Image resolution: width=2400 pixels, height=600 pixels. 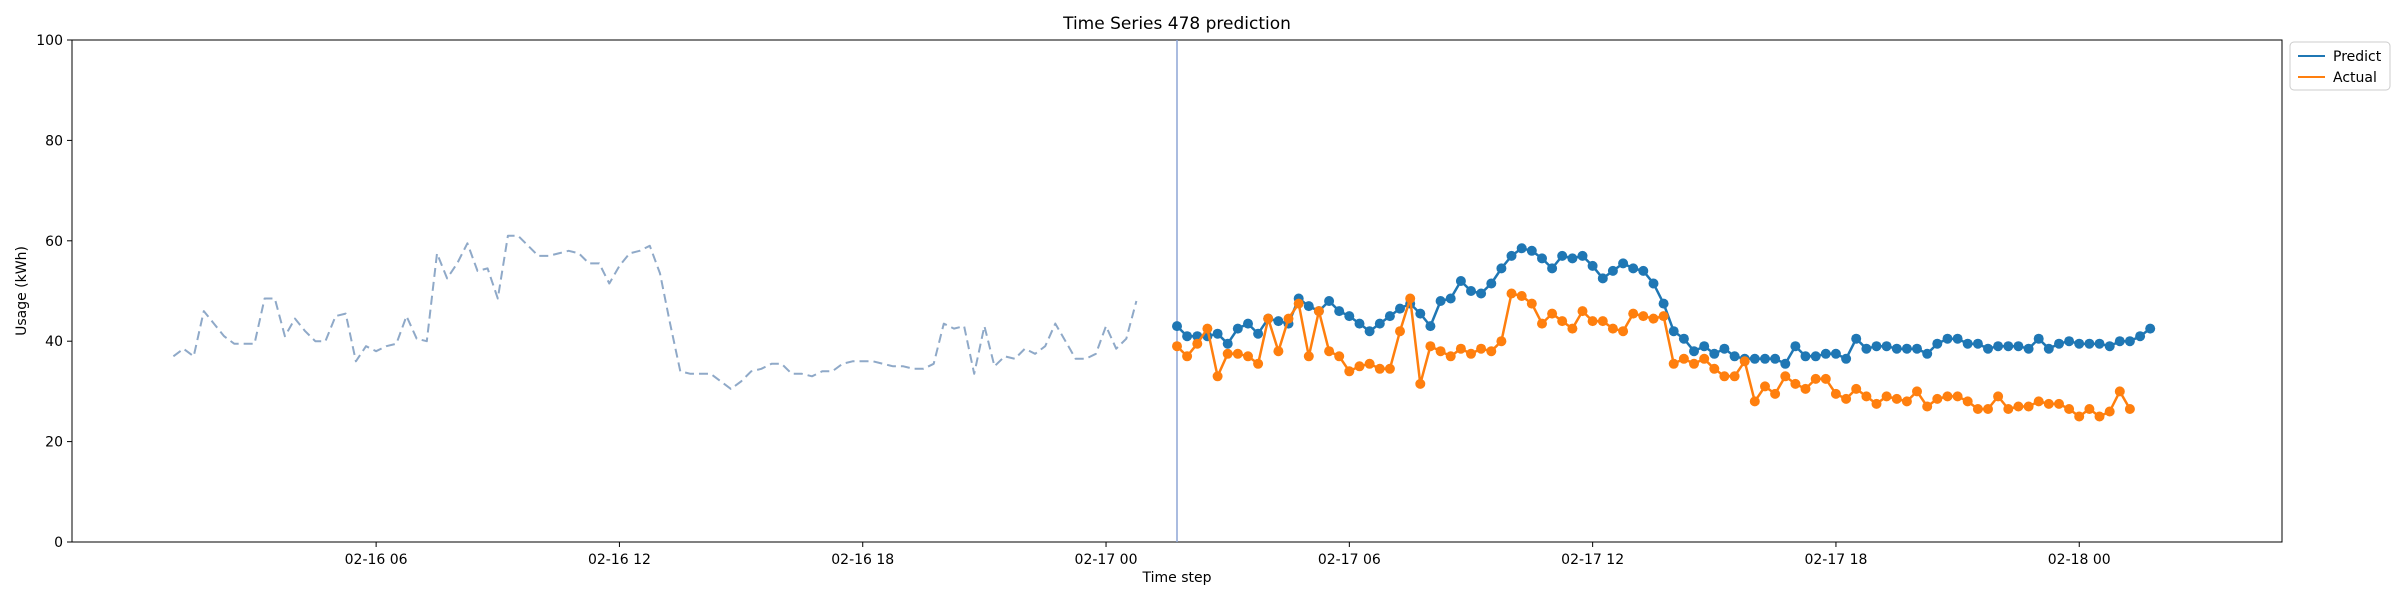 I want to click on y-axis: 0 20 40 60 80 100, so click(x=54, y=292).